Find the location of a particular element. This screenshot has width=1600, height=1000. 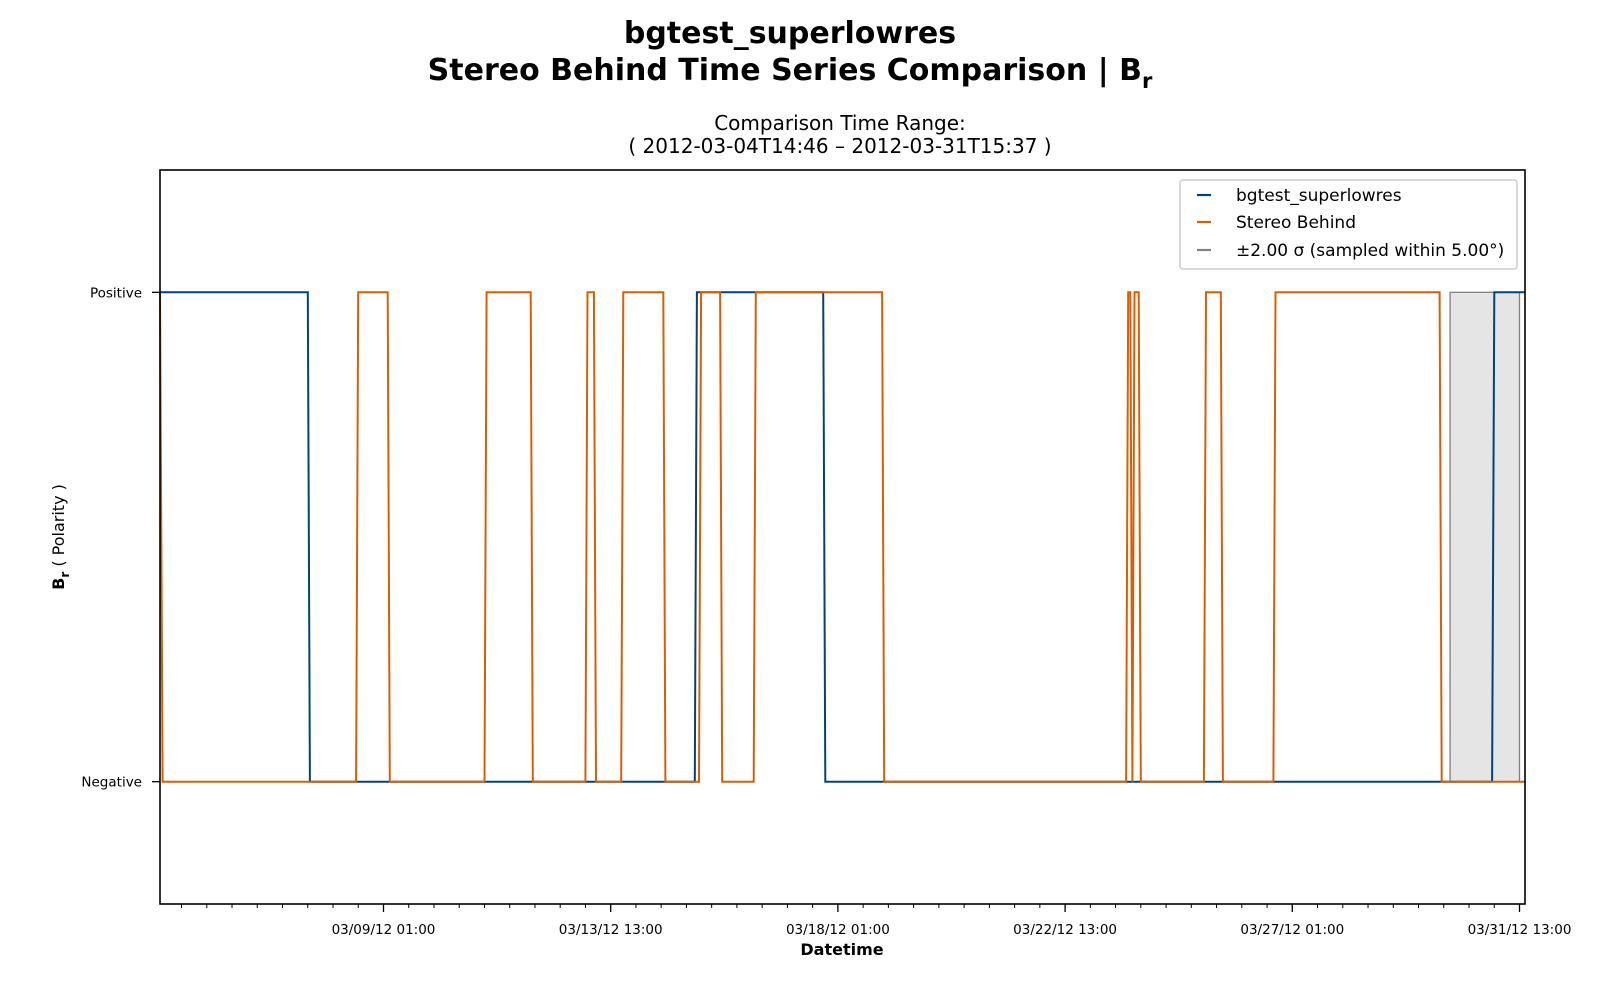

sigma-band is located at coordinates (1485, 537).